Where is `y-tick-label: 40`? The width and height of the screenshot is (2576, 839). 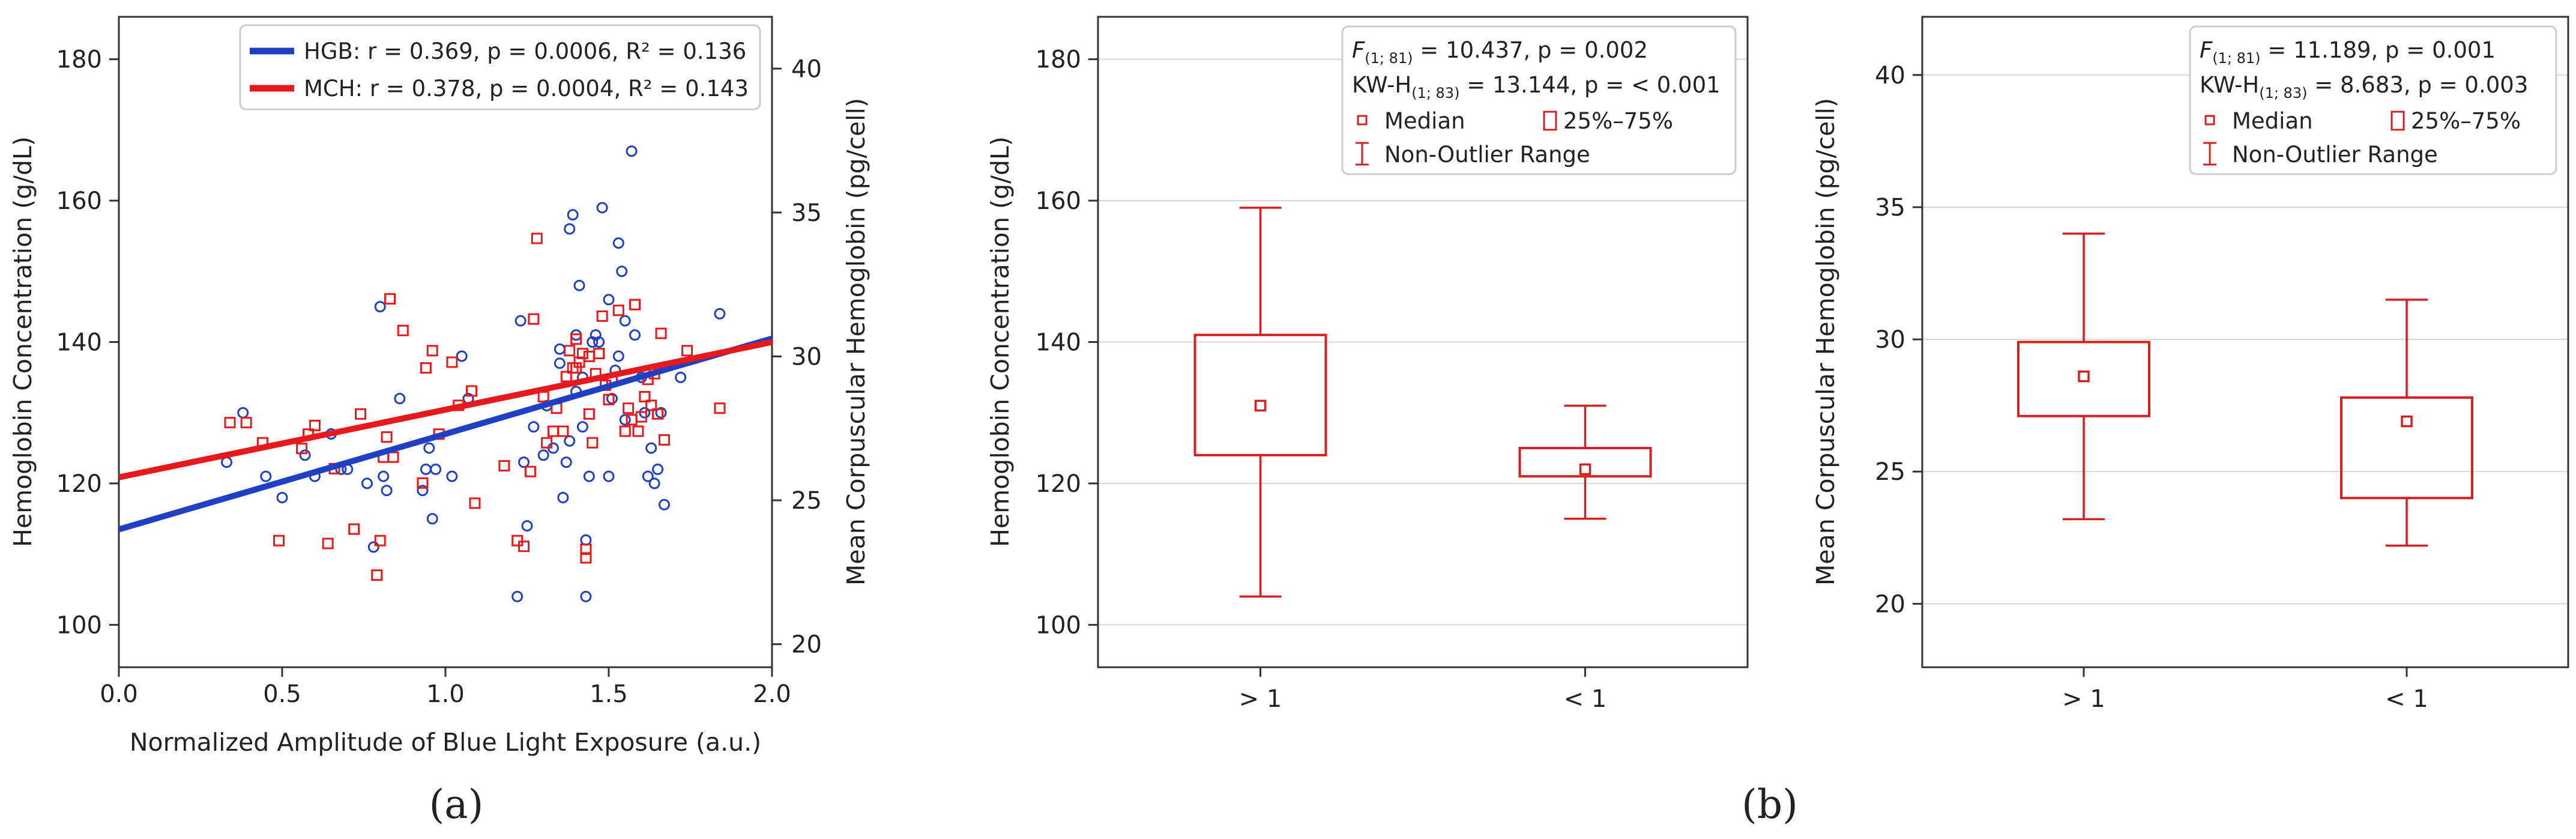 y-tick-label: 40 is located at coordinates (1890, 75).